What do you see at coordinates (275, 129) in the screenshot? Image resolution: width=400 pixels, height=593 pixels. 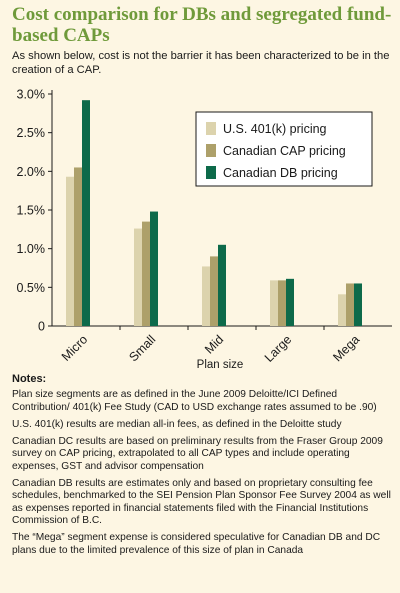 I see `legend-label: U.S. 401(k) pricing` at bounding box center [275, 129].